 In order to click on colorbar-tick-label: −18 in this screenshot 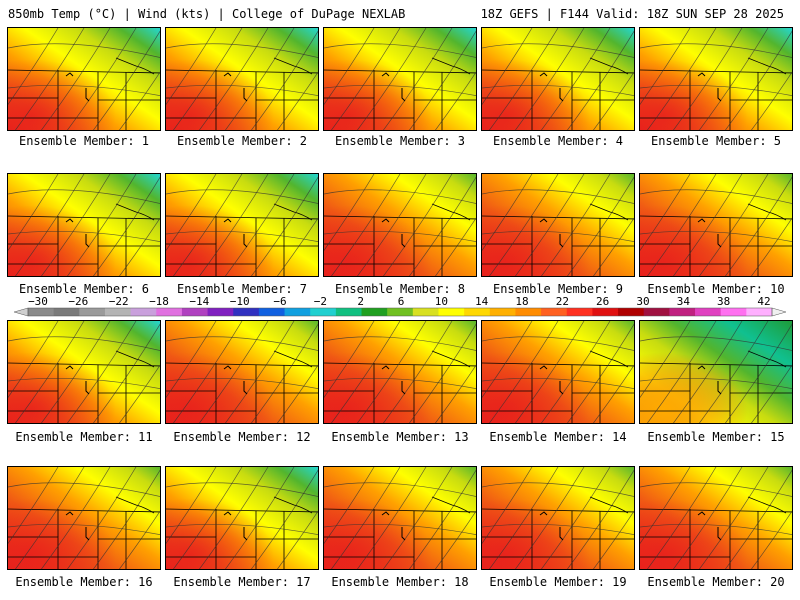, I will do `click(159, 301)`.